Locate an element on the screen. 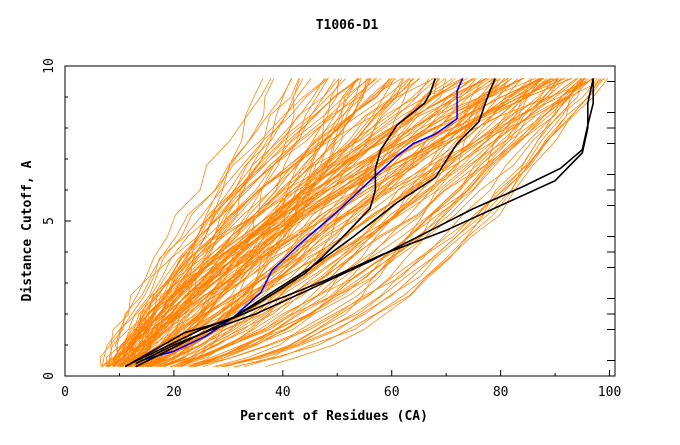 The height and width of the screenshot is (445, 680). y-tick-label: 10 is located at coordinates (49, 66).